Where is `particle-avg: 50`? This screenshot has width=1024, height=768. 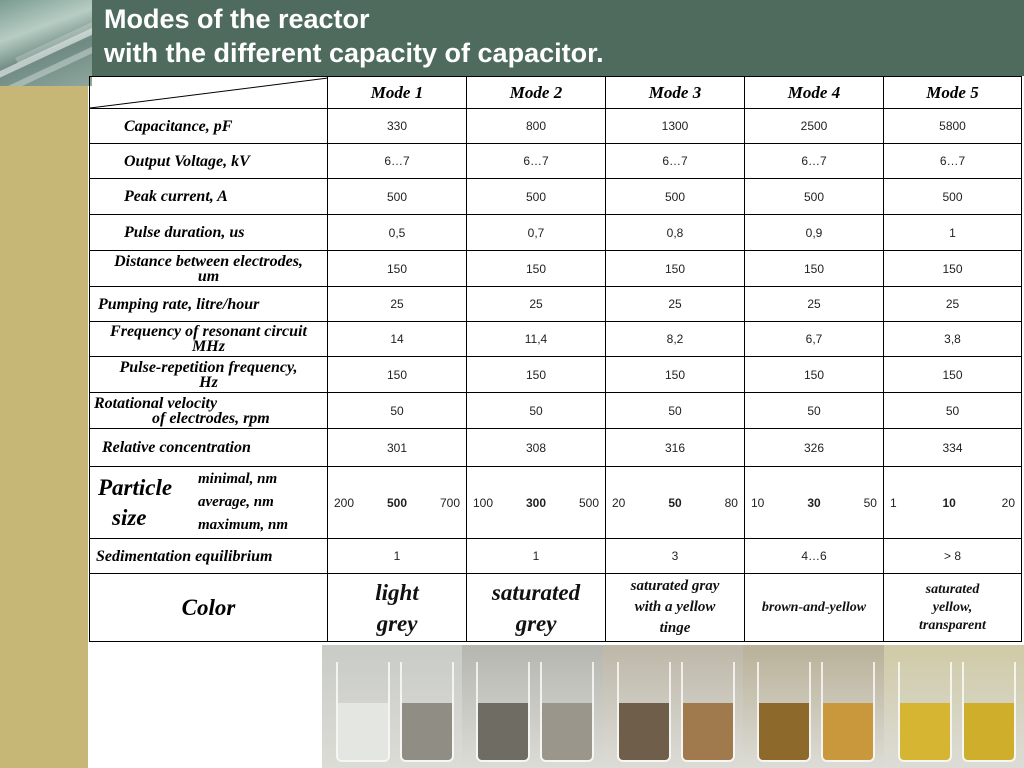 particle-avg: 50 is located at coordinates (675, 502).